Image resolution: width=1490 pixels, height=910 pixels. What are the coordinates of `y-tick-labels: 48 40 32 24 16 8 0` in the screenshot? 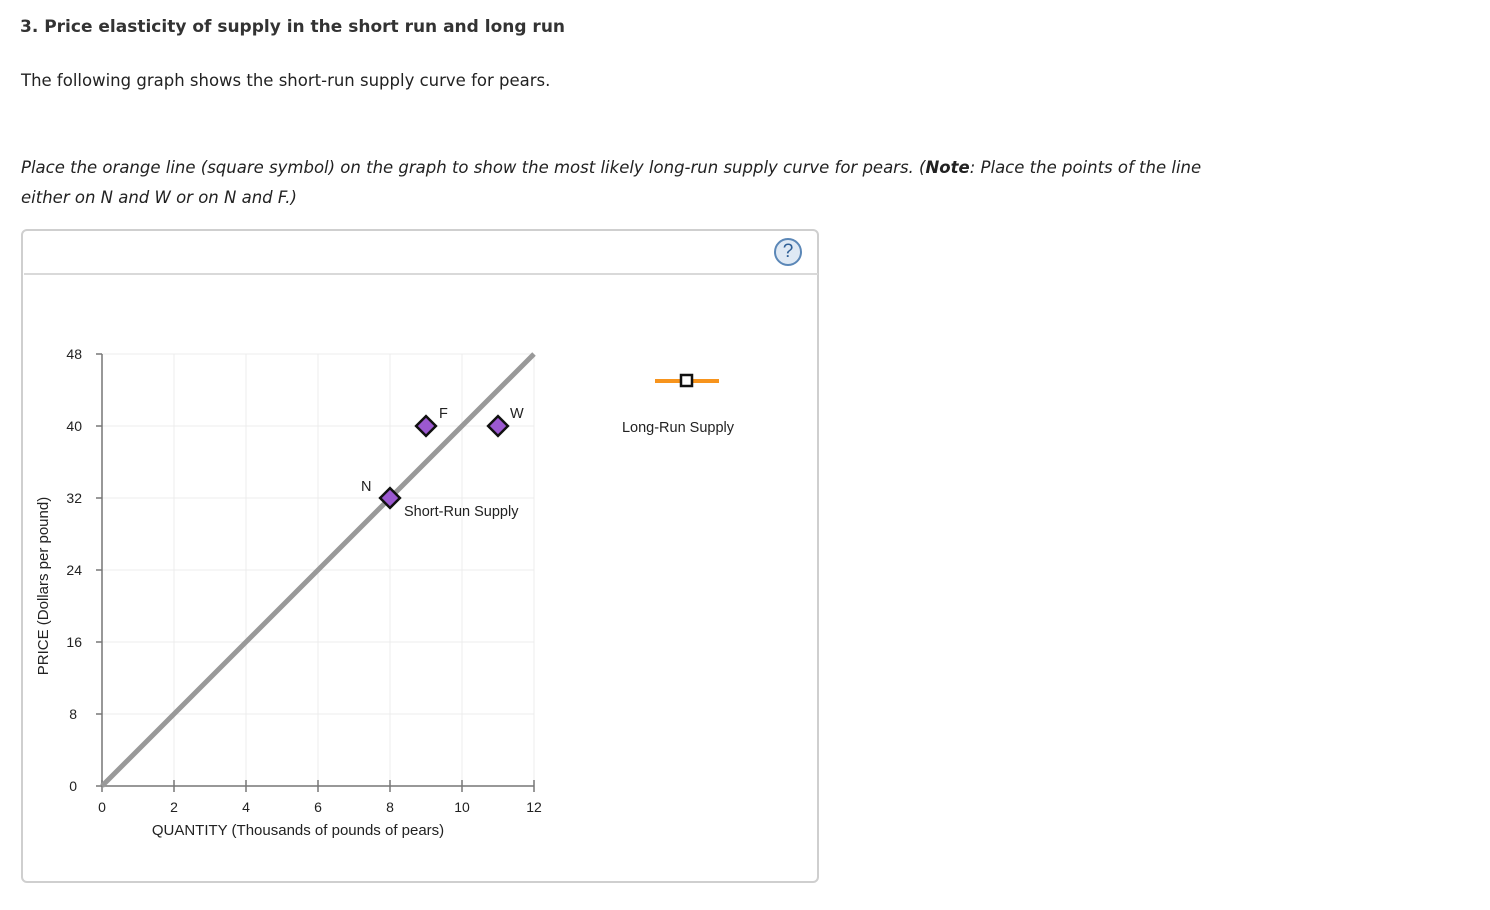 It's located at (74, 570).